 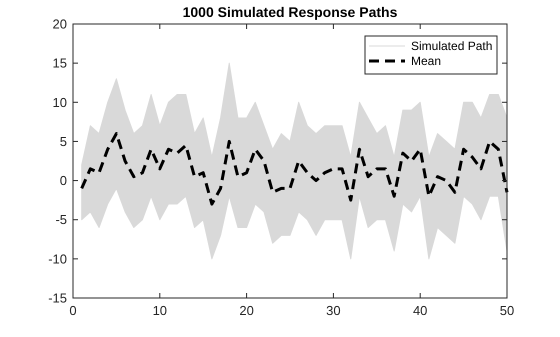 What do you see at coordinates (160, 310) in the screenshot?
I see `x-tick-label: 10` at bounding box center [160, 310].